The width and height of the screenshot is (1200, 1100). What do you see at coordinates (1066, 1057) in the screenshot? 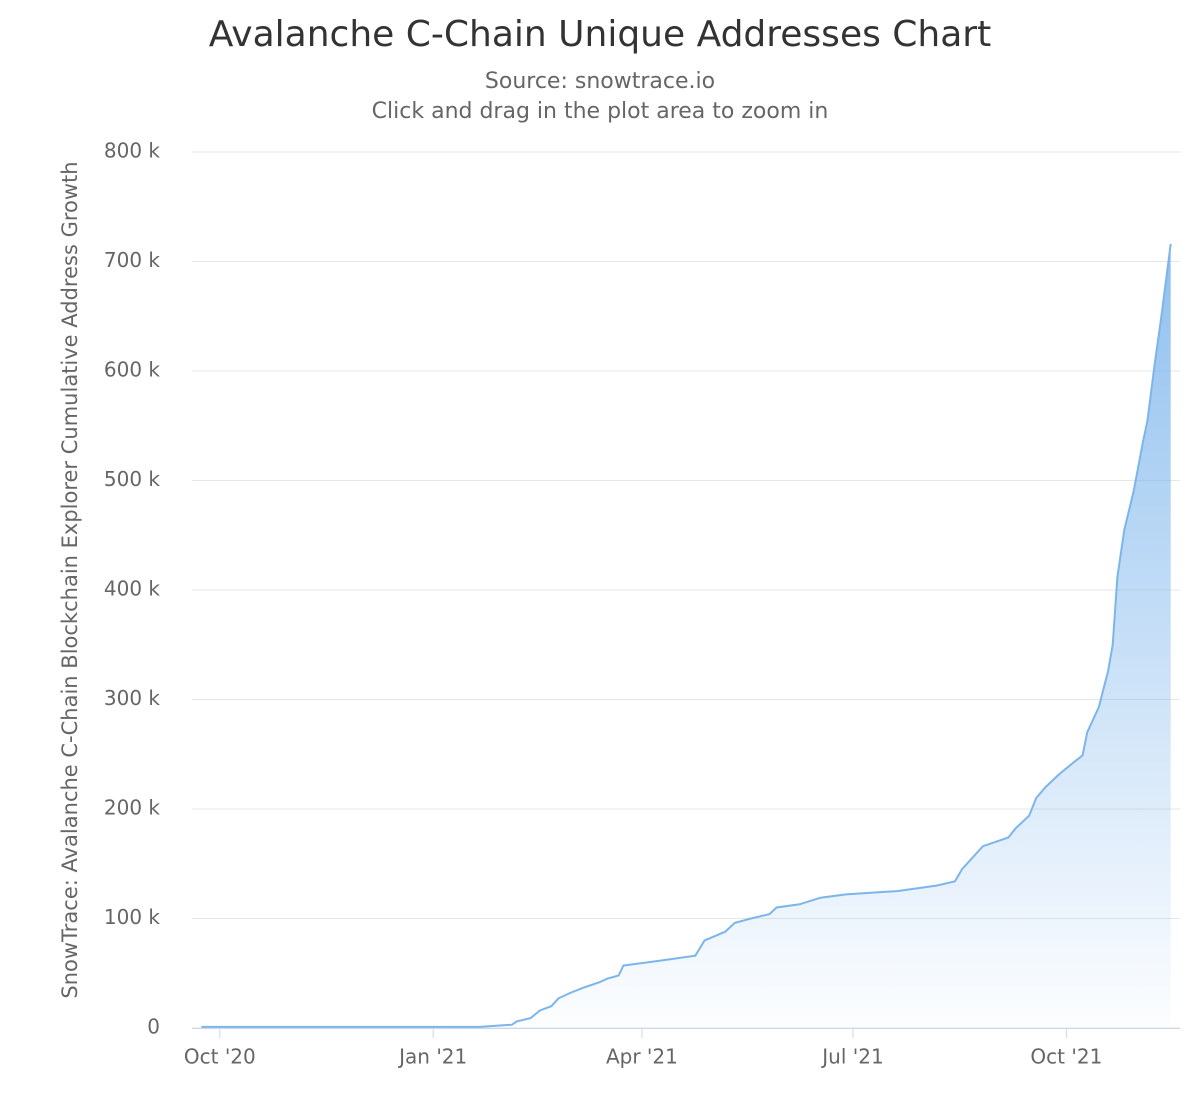
I see `x-tick-label: Oct '21` at bounding box center [1066, 1057].